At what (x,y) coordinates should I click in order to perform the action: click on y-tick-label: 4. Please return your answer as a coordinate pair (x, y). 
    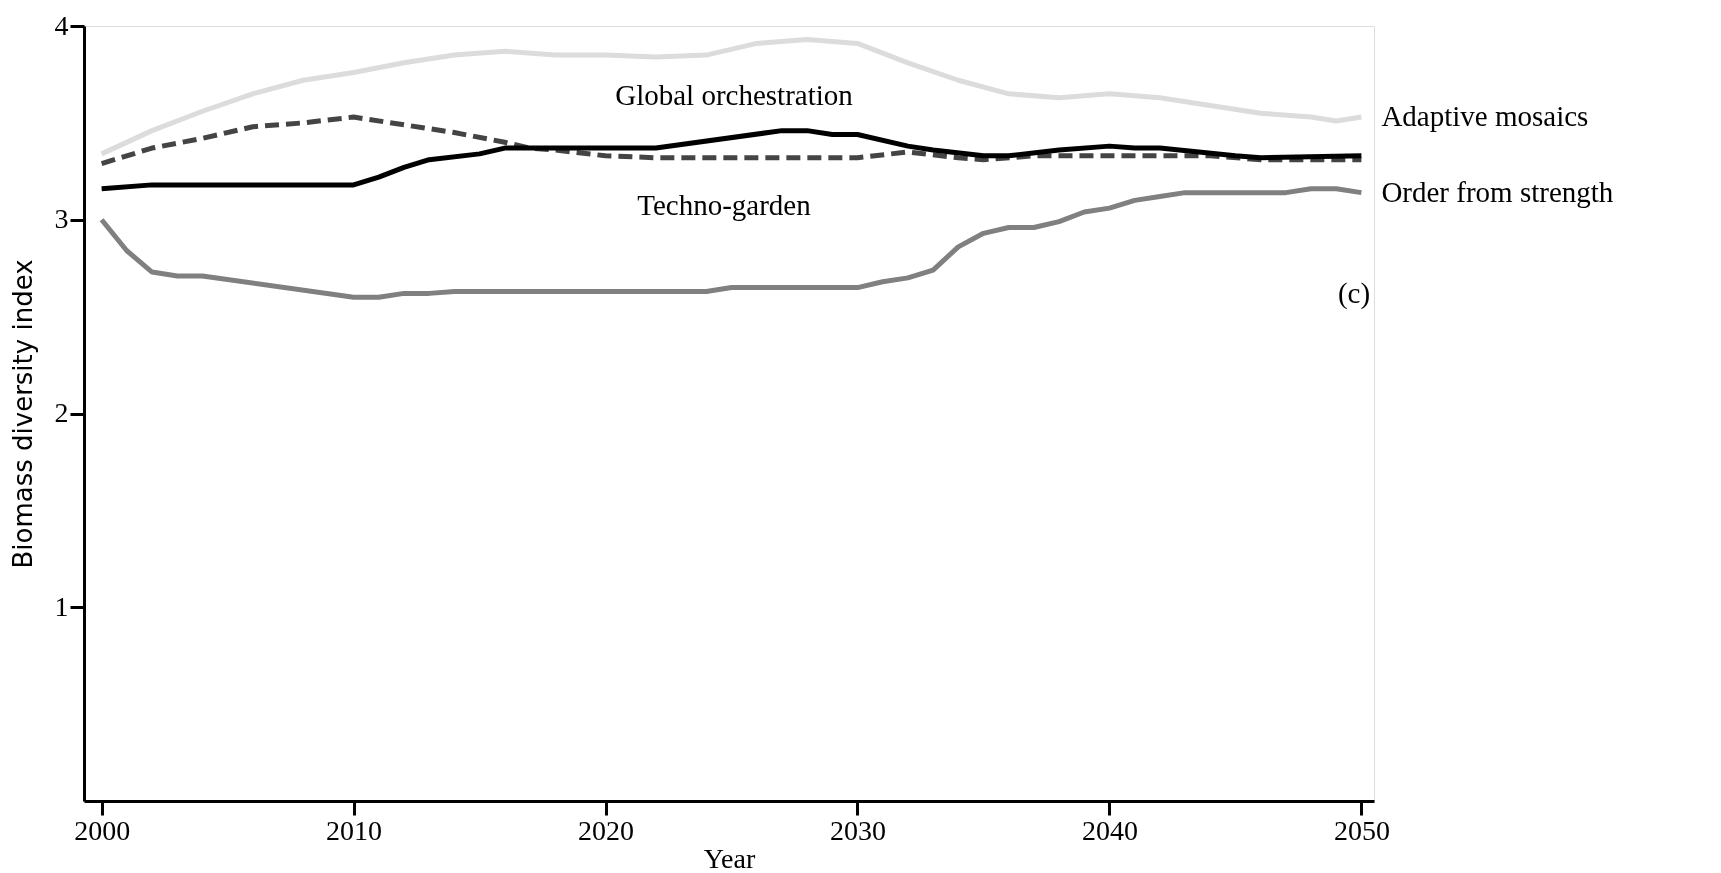
    Looking at the image, I should click on (61, 25).